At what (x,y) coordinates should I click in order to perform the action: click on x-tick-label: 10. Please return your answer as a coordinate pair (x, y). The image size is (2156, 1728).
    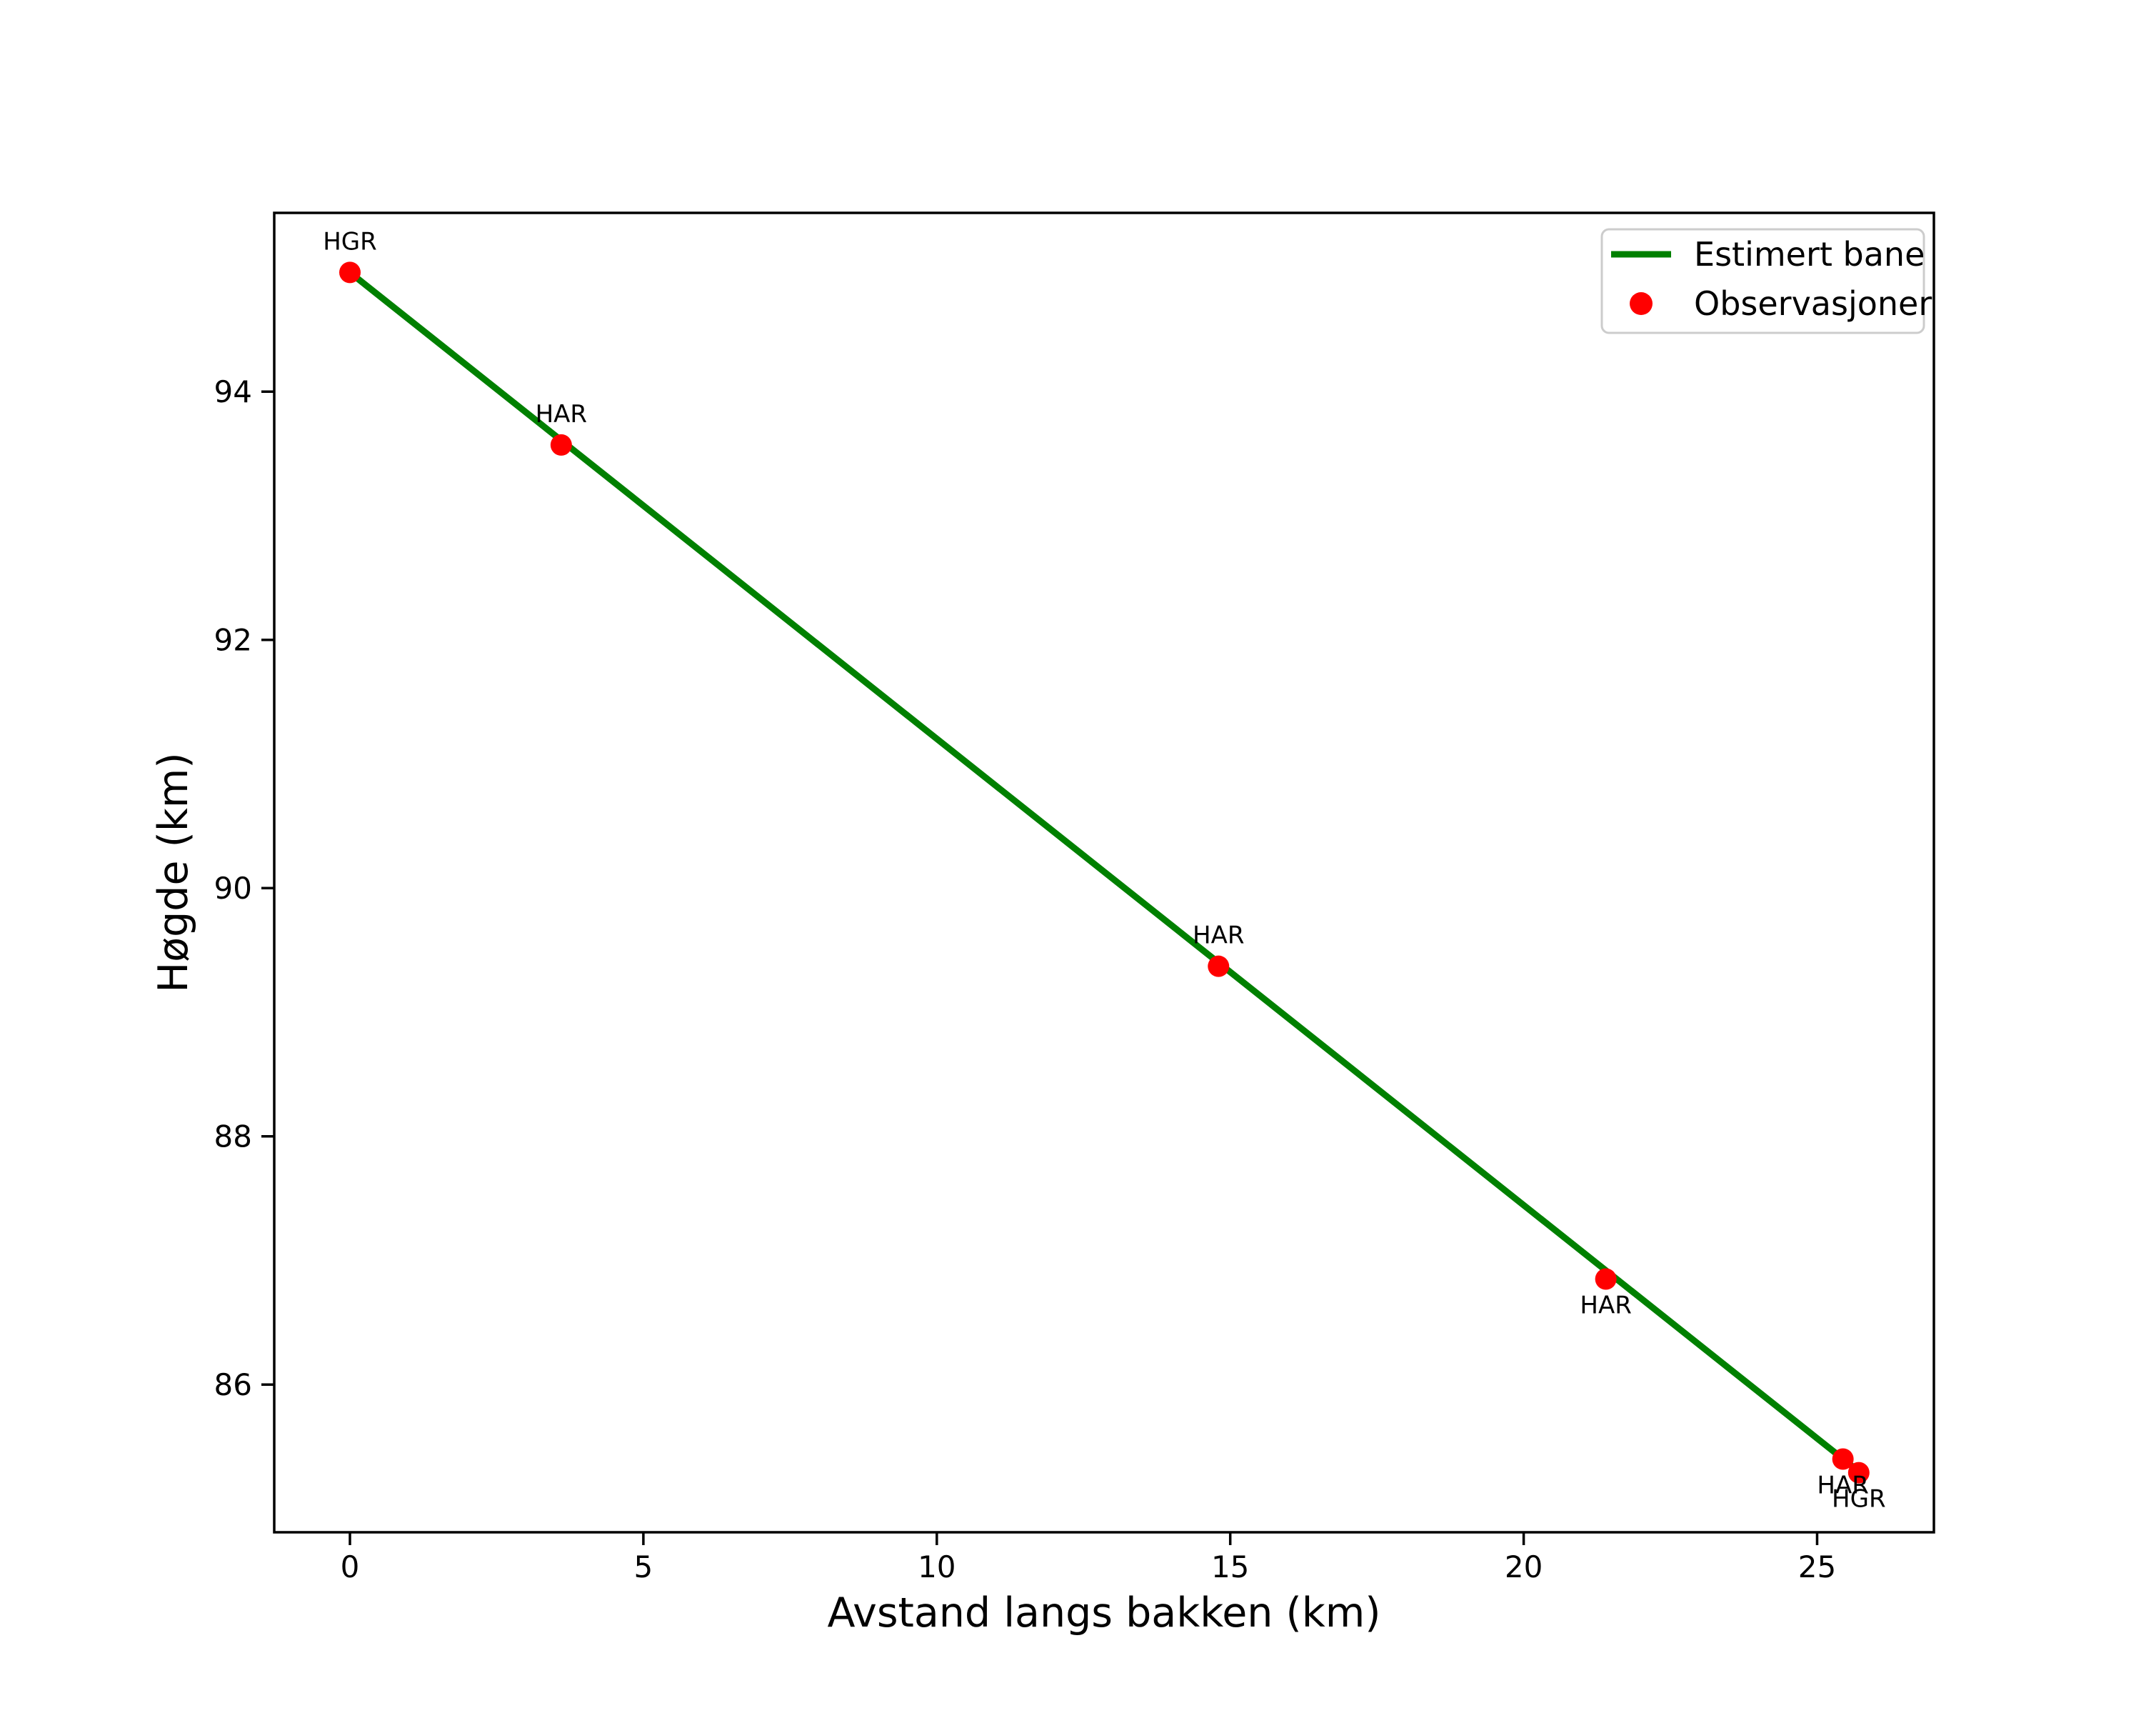
    Looking at the image, I should click on (937, 1566).